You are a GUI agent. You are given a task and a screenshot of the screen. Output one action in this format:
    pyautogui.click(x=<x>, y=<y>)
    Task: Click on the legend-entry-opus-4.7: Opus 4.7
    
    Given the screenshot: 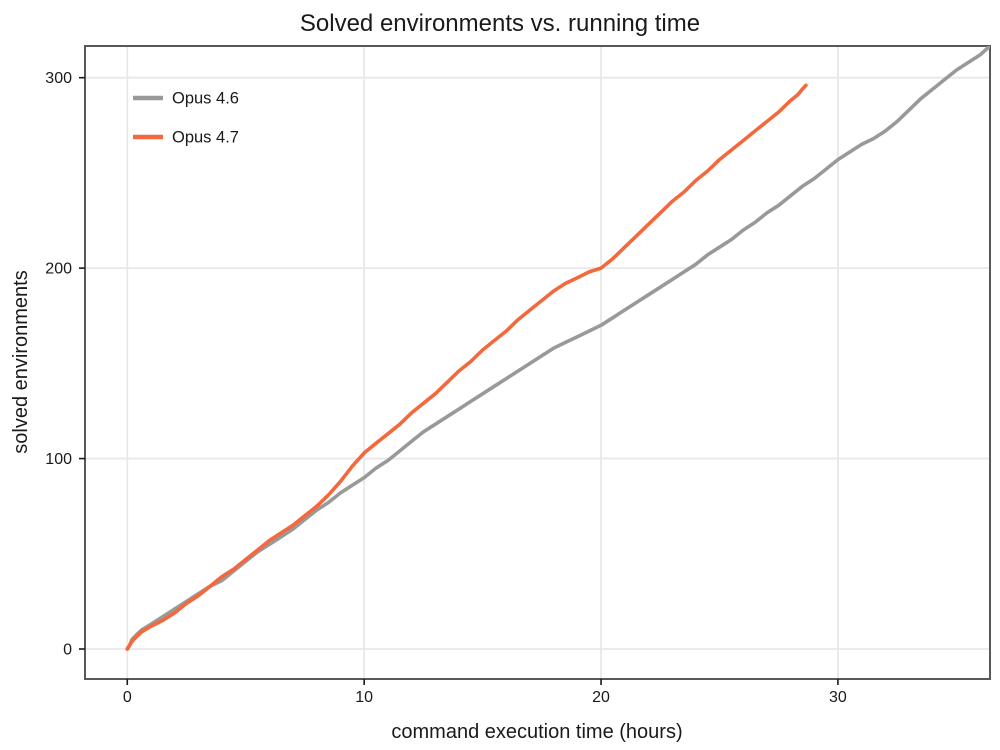 What is the action you would take?
    pyautogui.click(x=186, y=138)
    